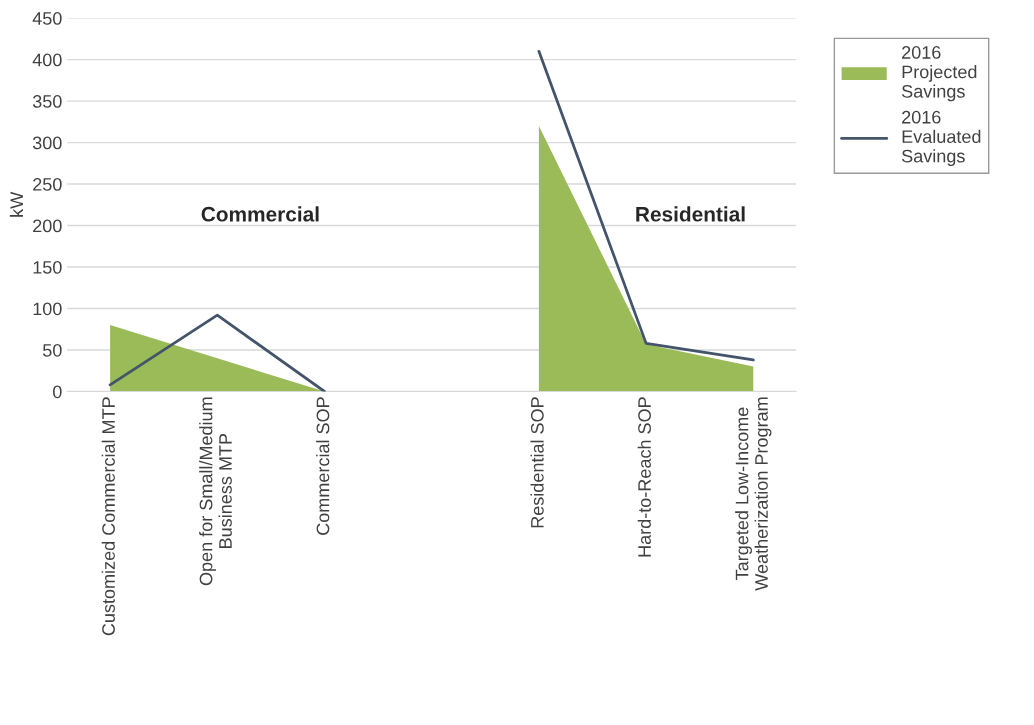  What do you see at coordinates (939, 74) in the screenshot?
I see `legend-label: 2016 Projected Savings` at bounding box center [939, 74].